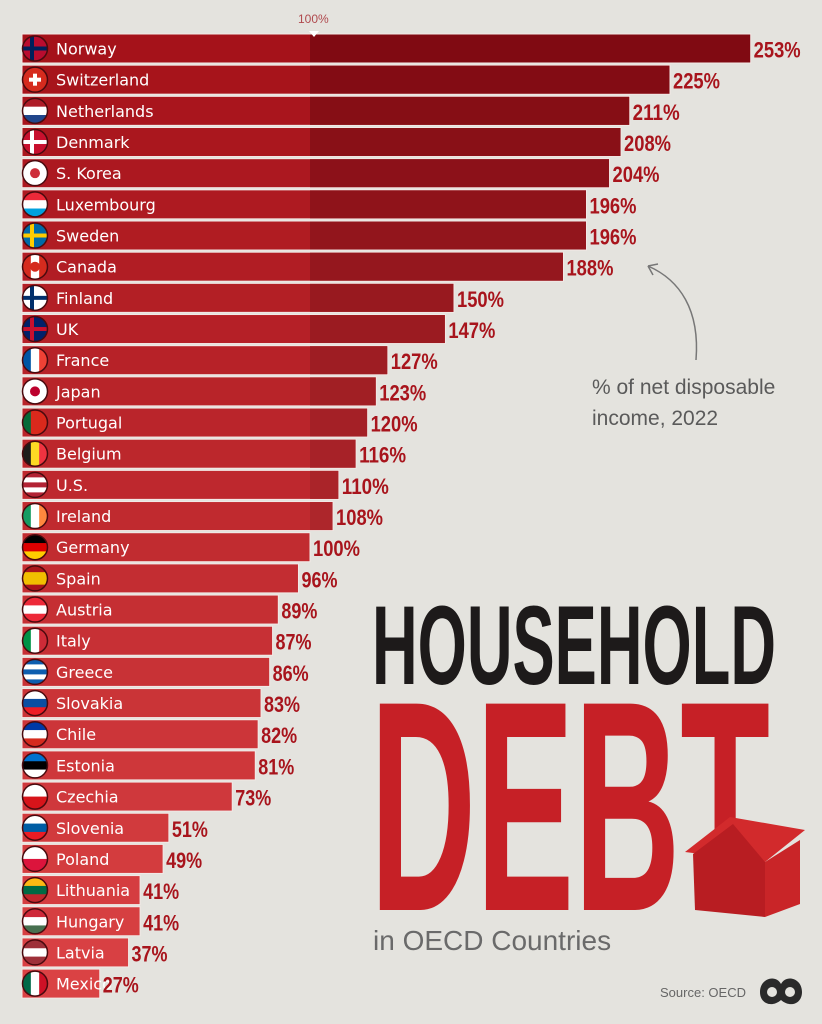 The height and width of the screenshot is (1024, 822). What do you see at coordinates (656, 112) in the screenshot?
I see `value-label: 211%` at bounding box center [656, 112].